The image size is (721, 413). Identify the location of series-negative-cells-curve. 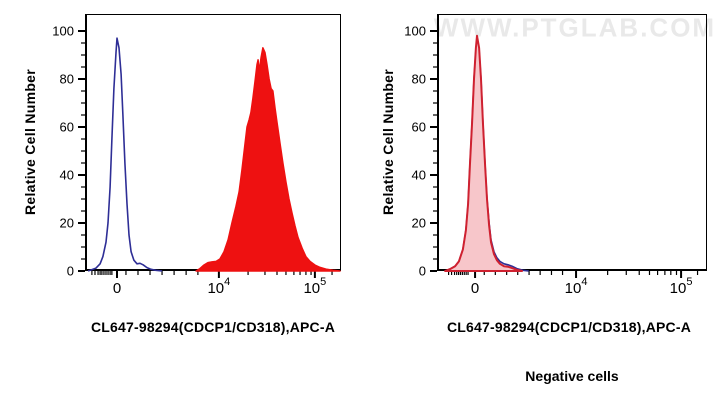
(483, 153).